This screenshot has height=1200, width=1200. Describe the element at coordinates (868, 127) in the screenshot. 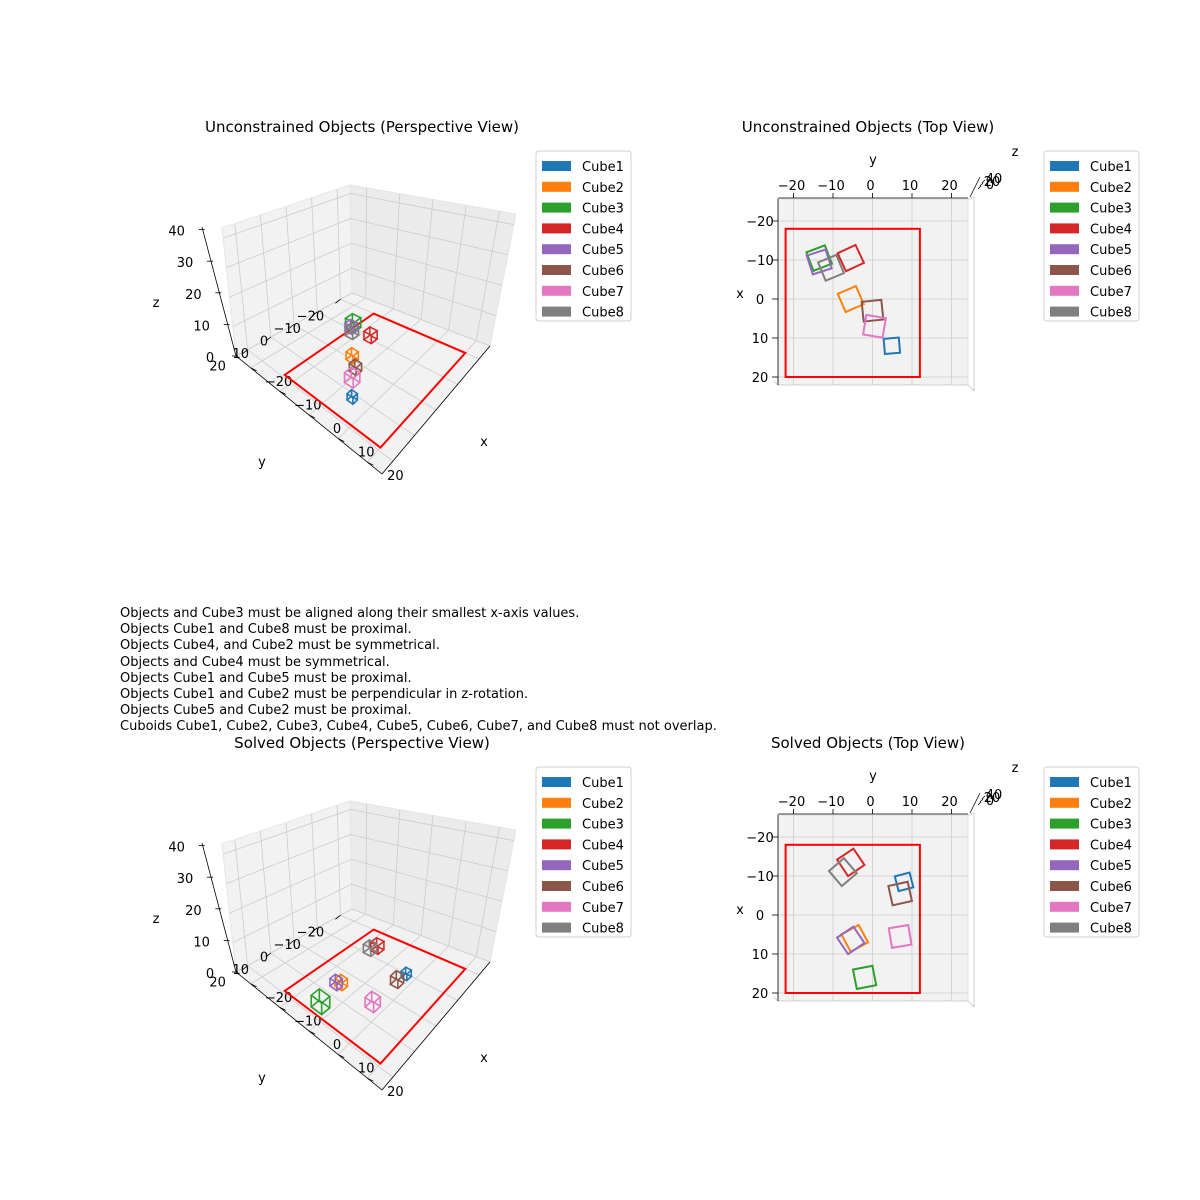

I see `panel-title: Unconstrained Objects (Top View)` at that location.